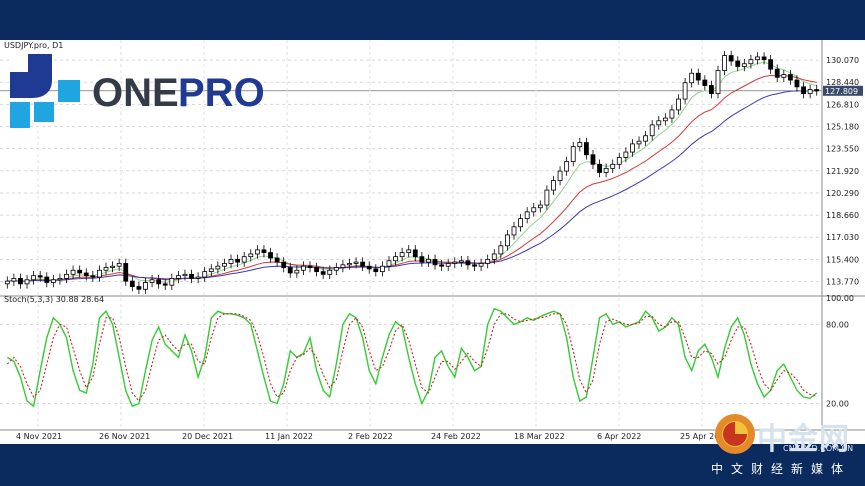 This screenshot has height=486, width=865. I want to click on time-tick-label: 25 Apr 2022, so click(704, 436).